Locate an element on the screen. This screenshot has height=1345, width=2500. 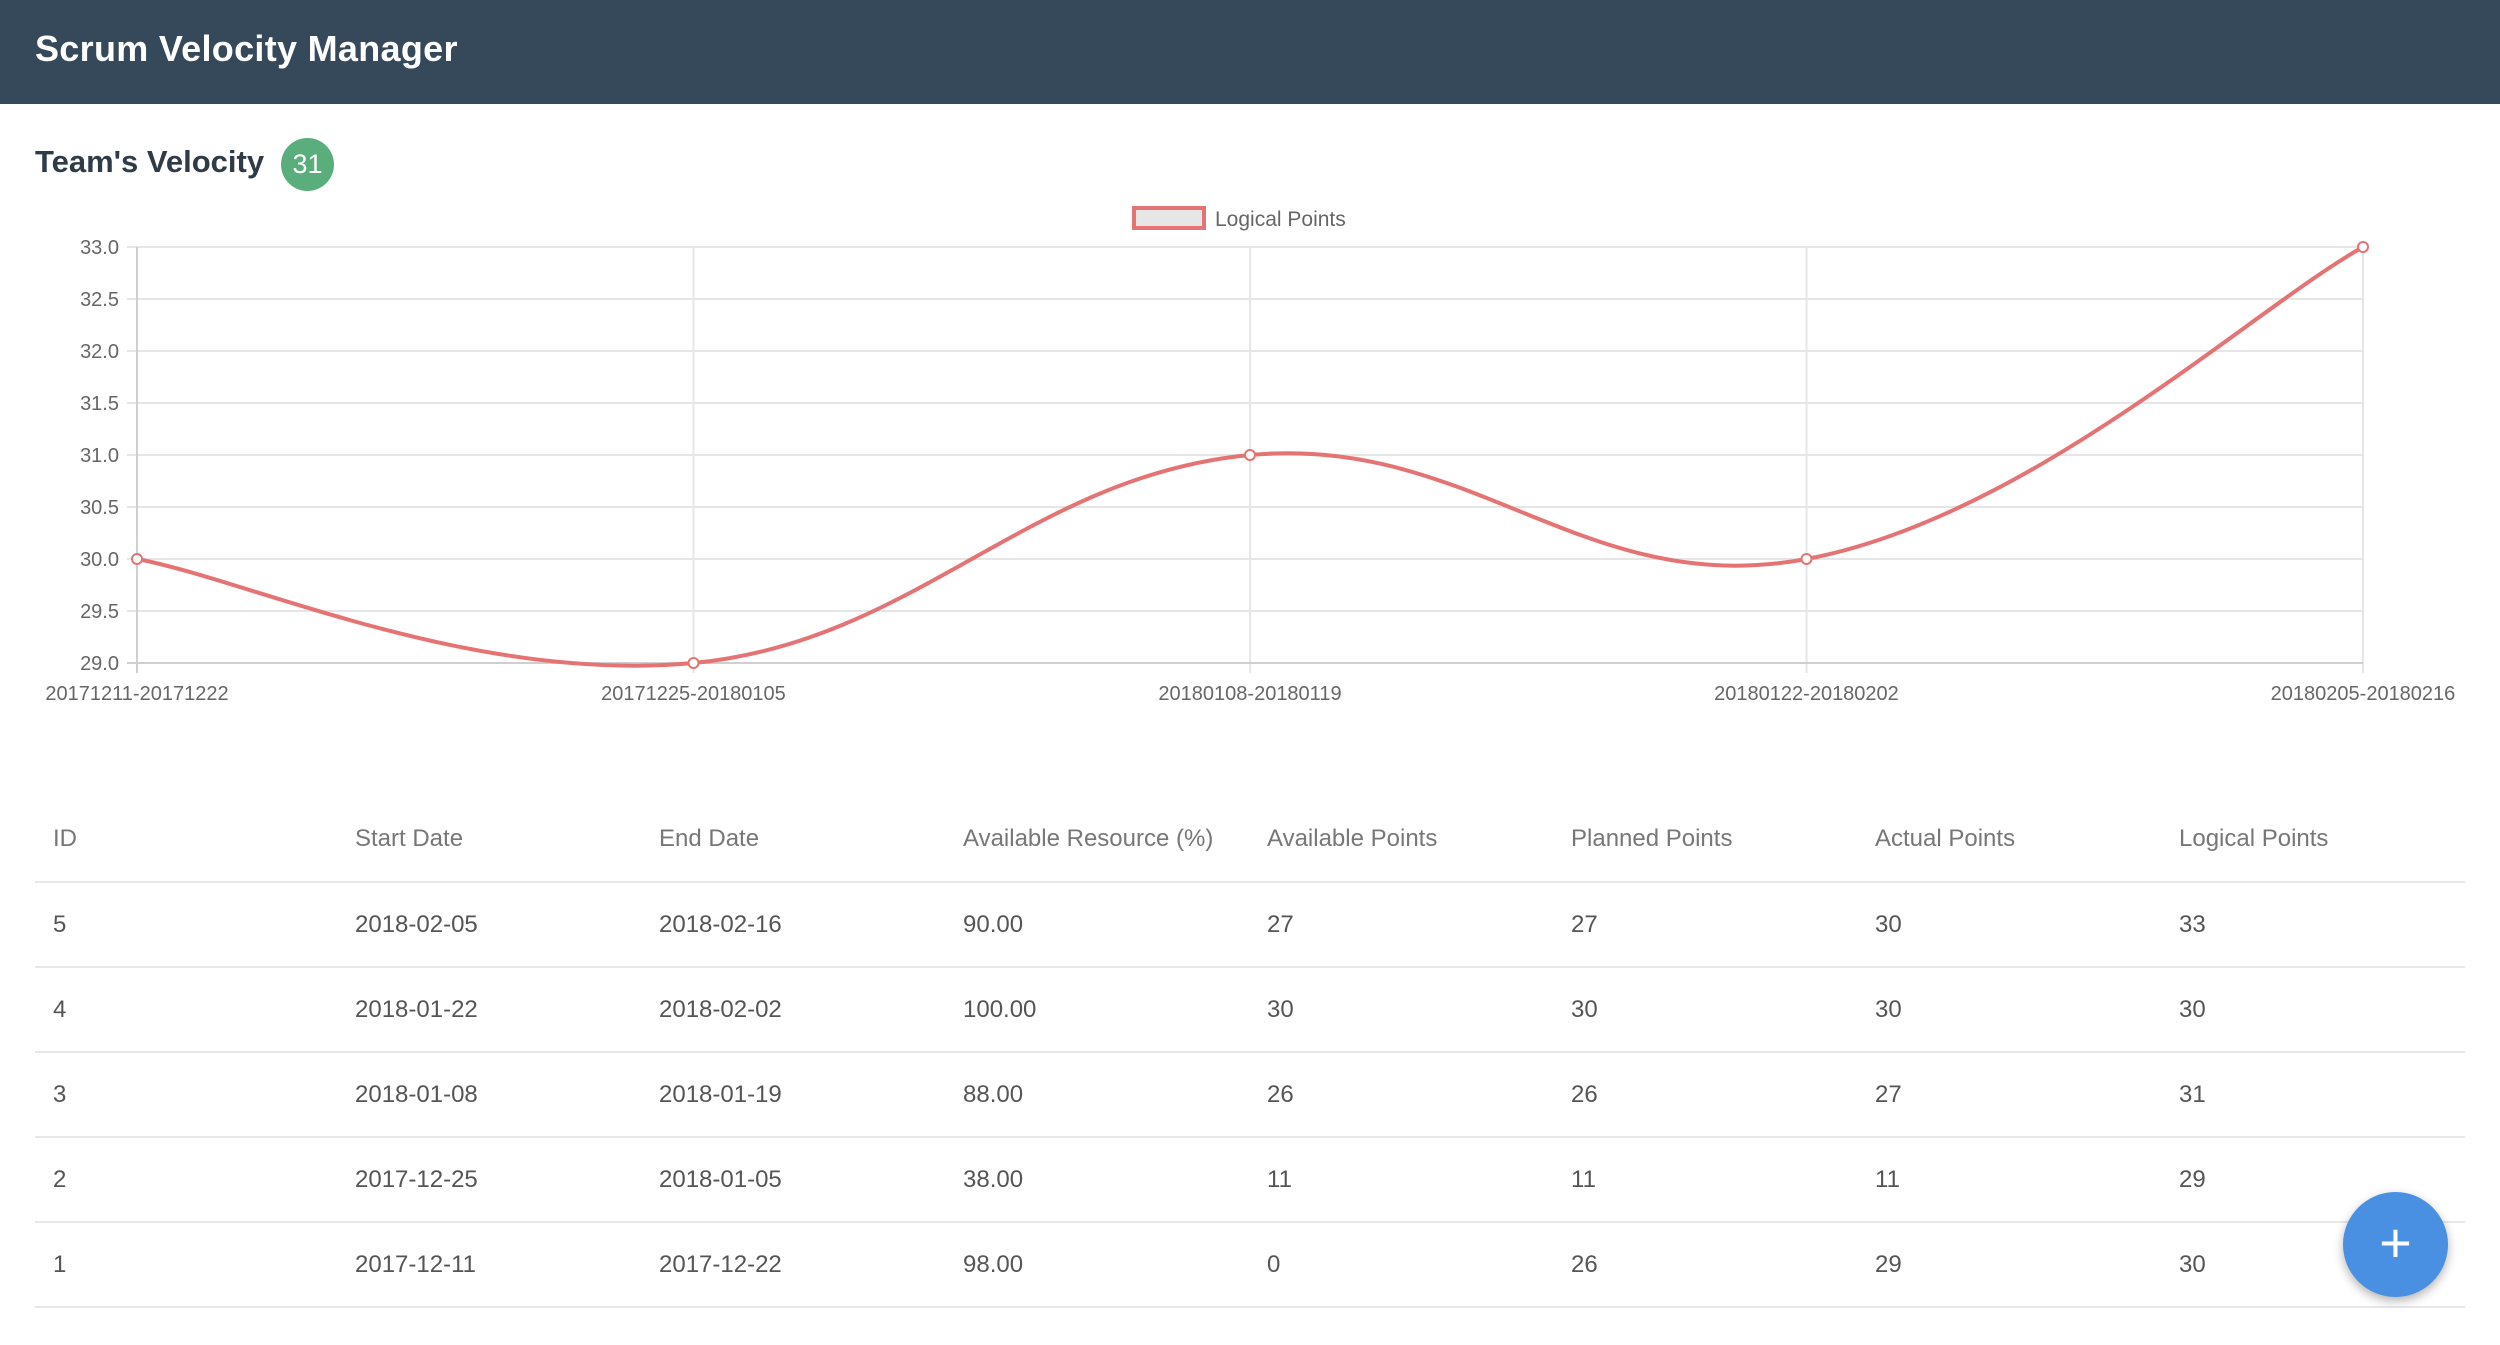
column-header: Available Points is located at coordinates (1352, 838).